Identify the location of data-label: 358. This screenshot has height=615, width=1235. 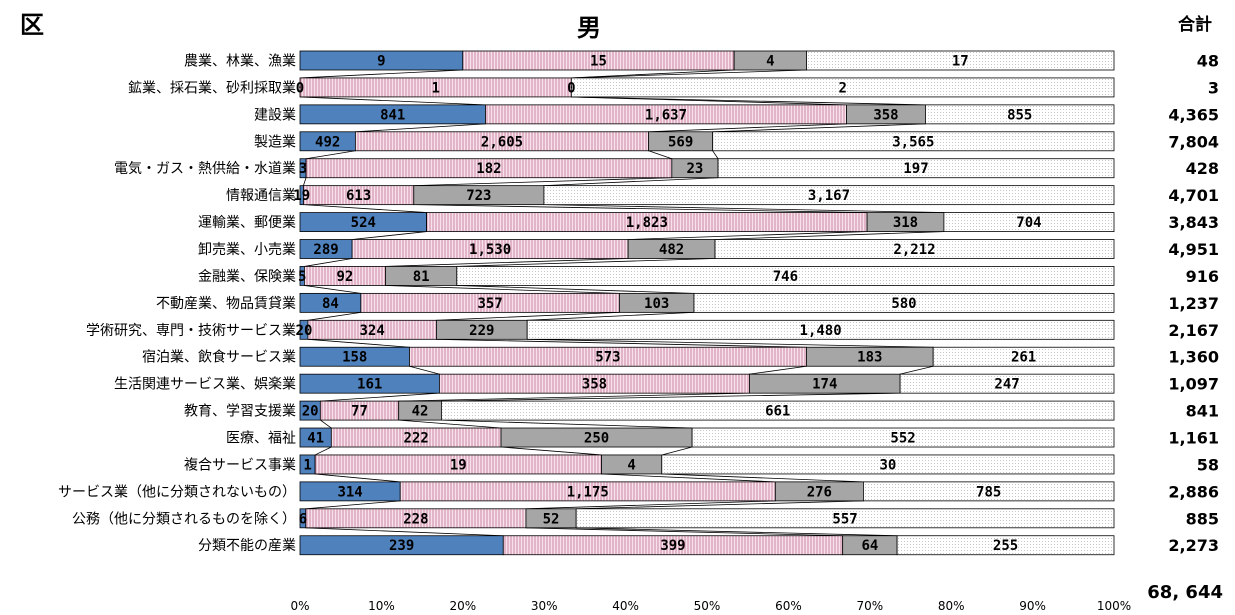
(885, 115).